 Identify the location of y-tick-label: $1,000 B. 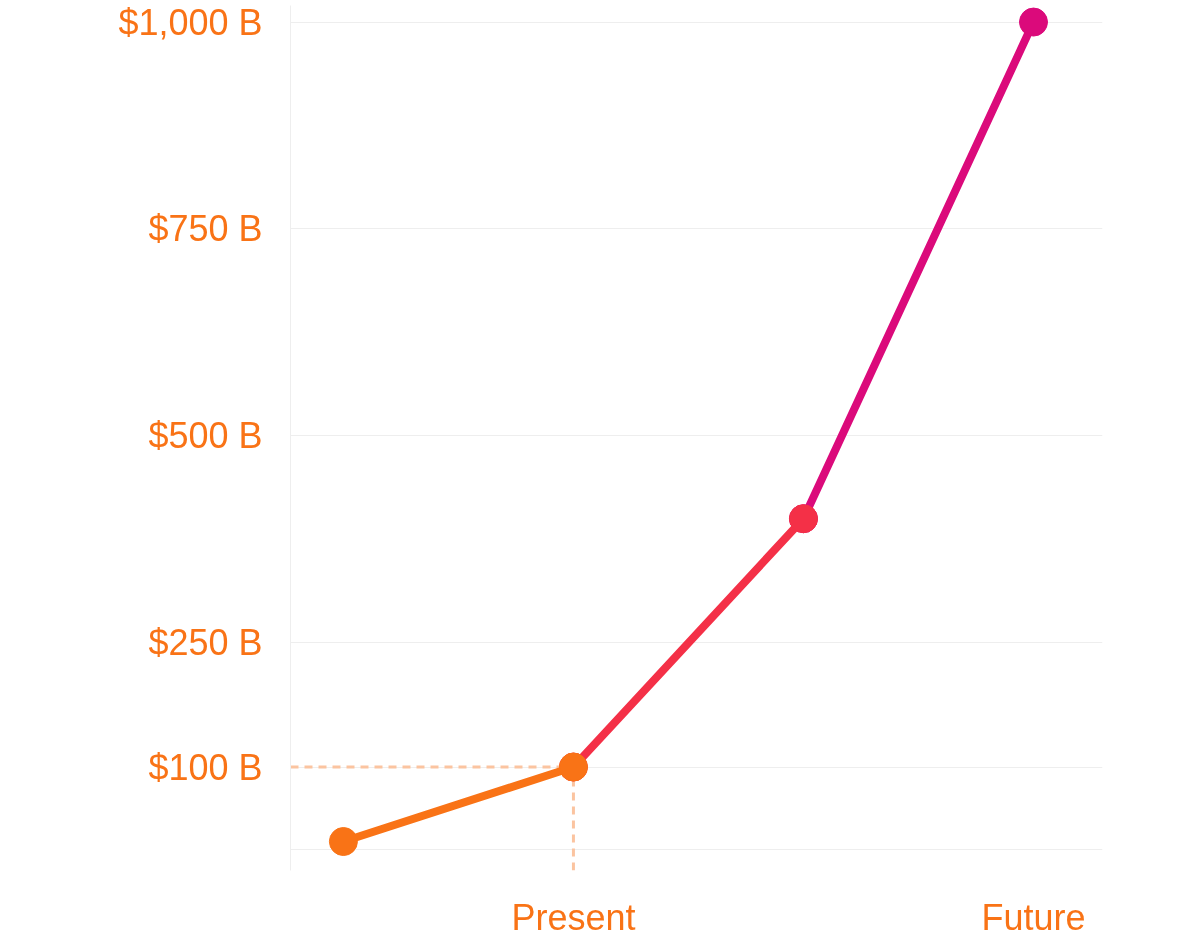
(190, 22).